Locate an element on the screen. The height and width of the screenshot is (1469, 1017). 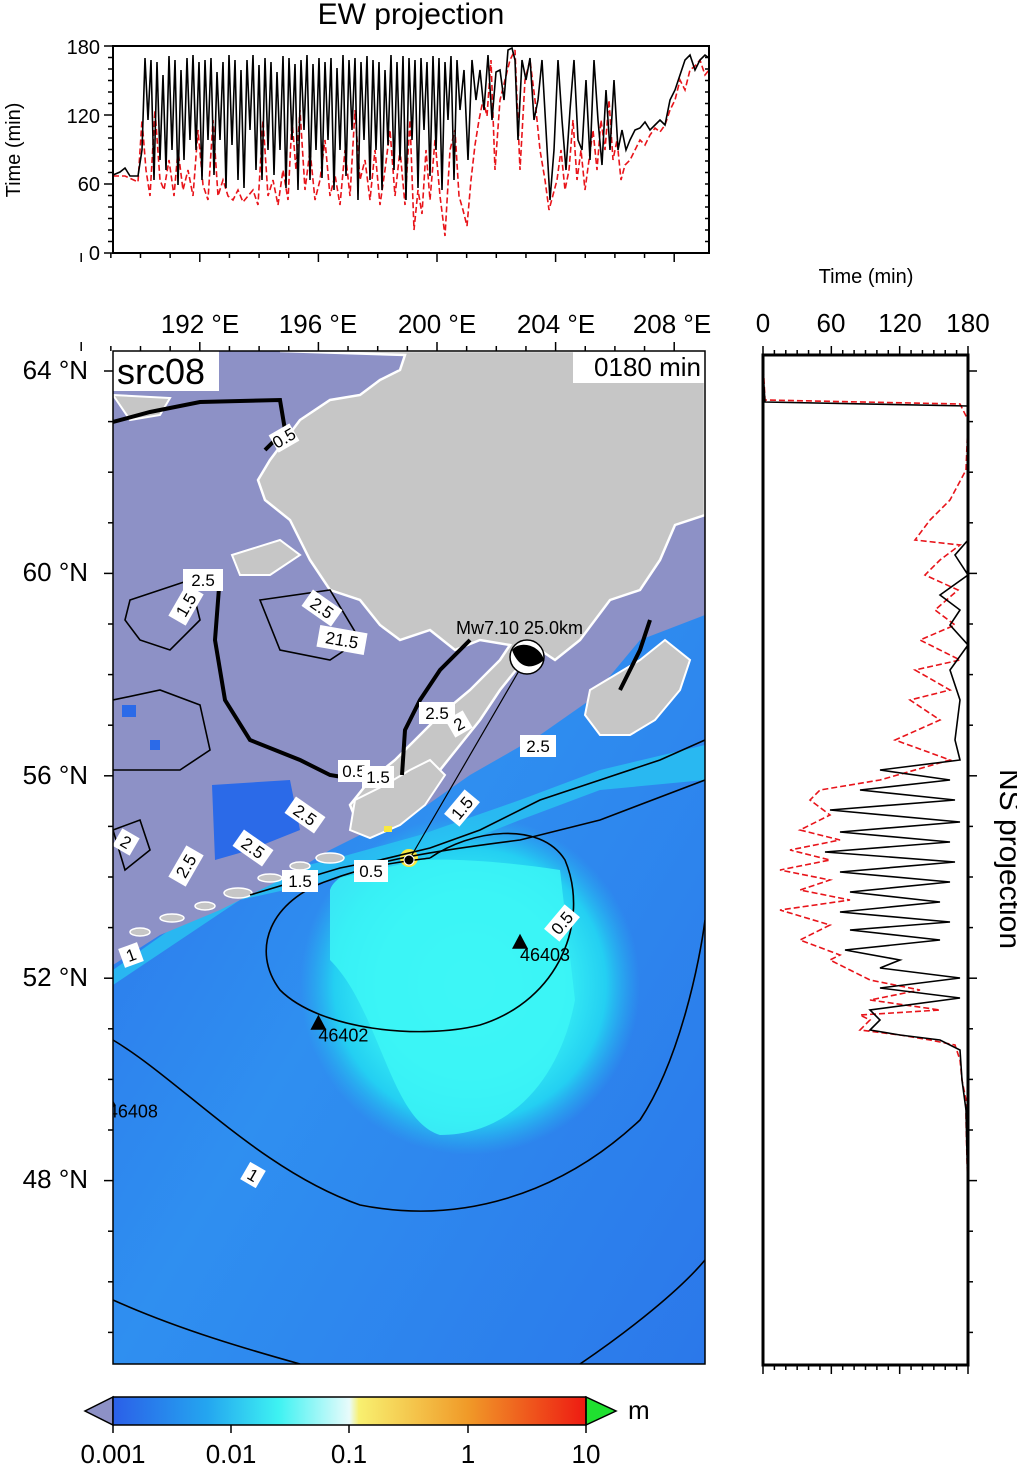
nunivak-island is located at coordinates (266, 557).